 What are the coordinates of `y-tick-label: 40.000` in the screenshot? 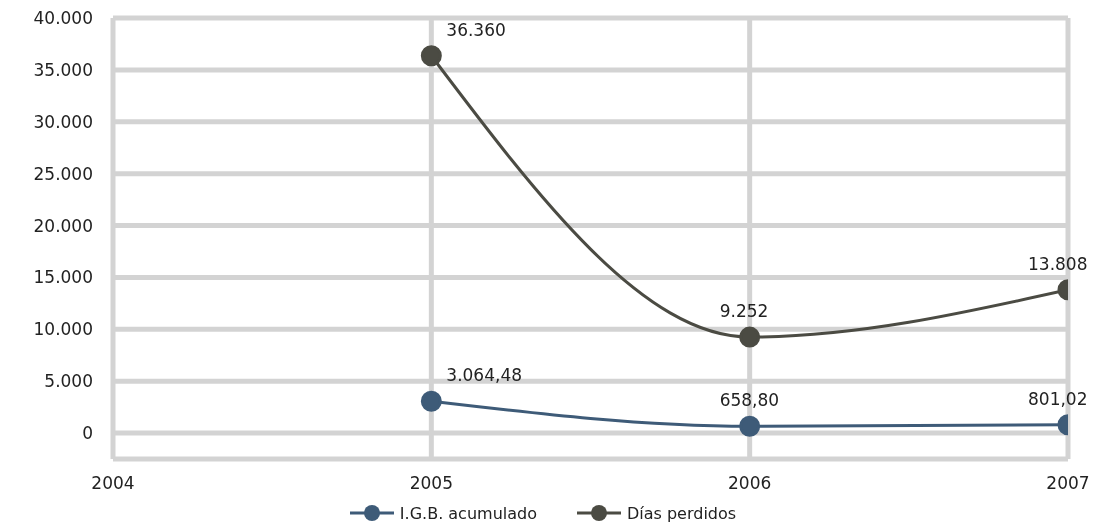 It's located at (63, 18).